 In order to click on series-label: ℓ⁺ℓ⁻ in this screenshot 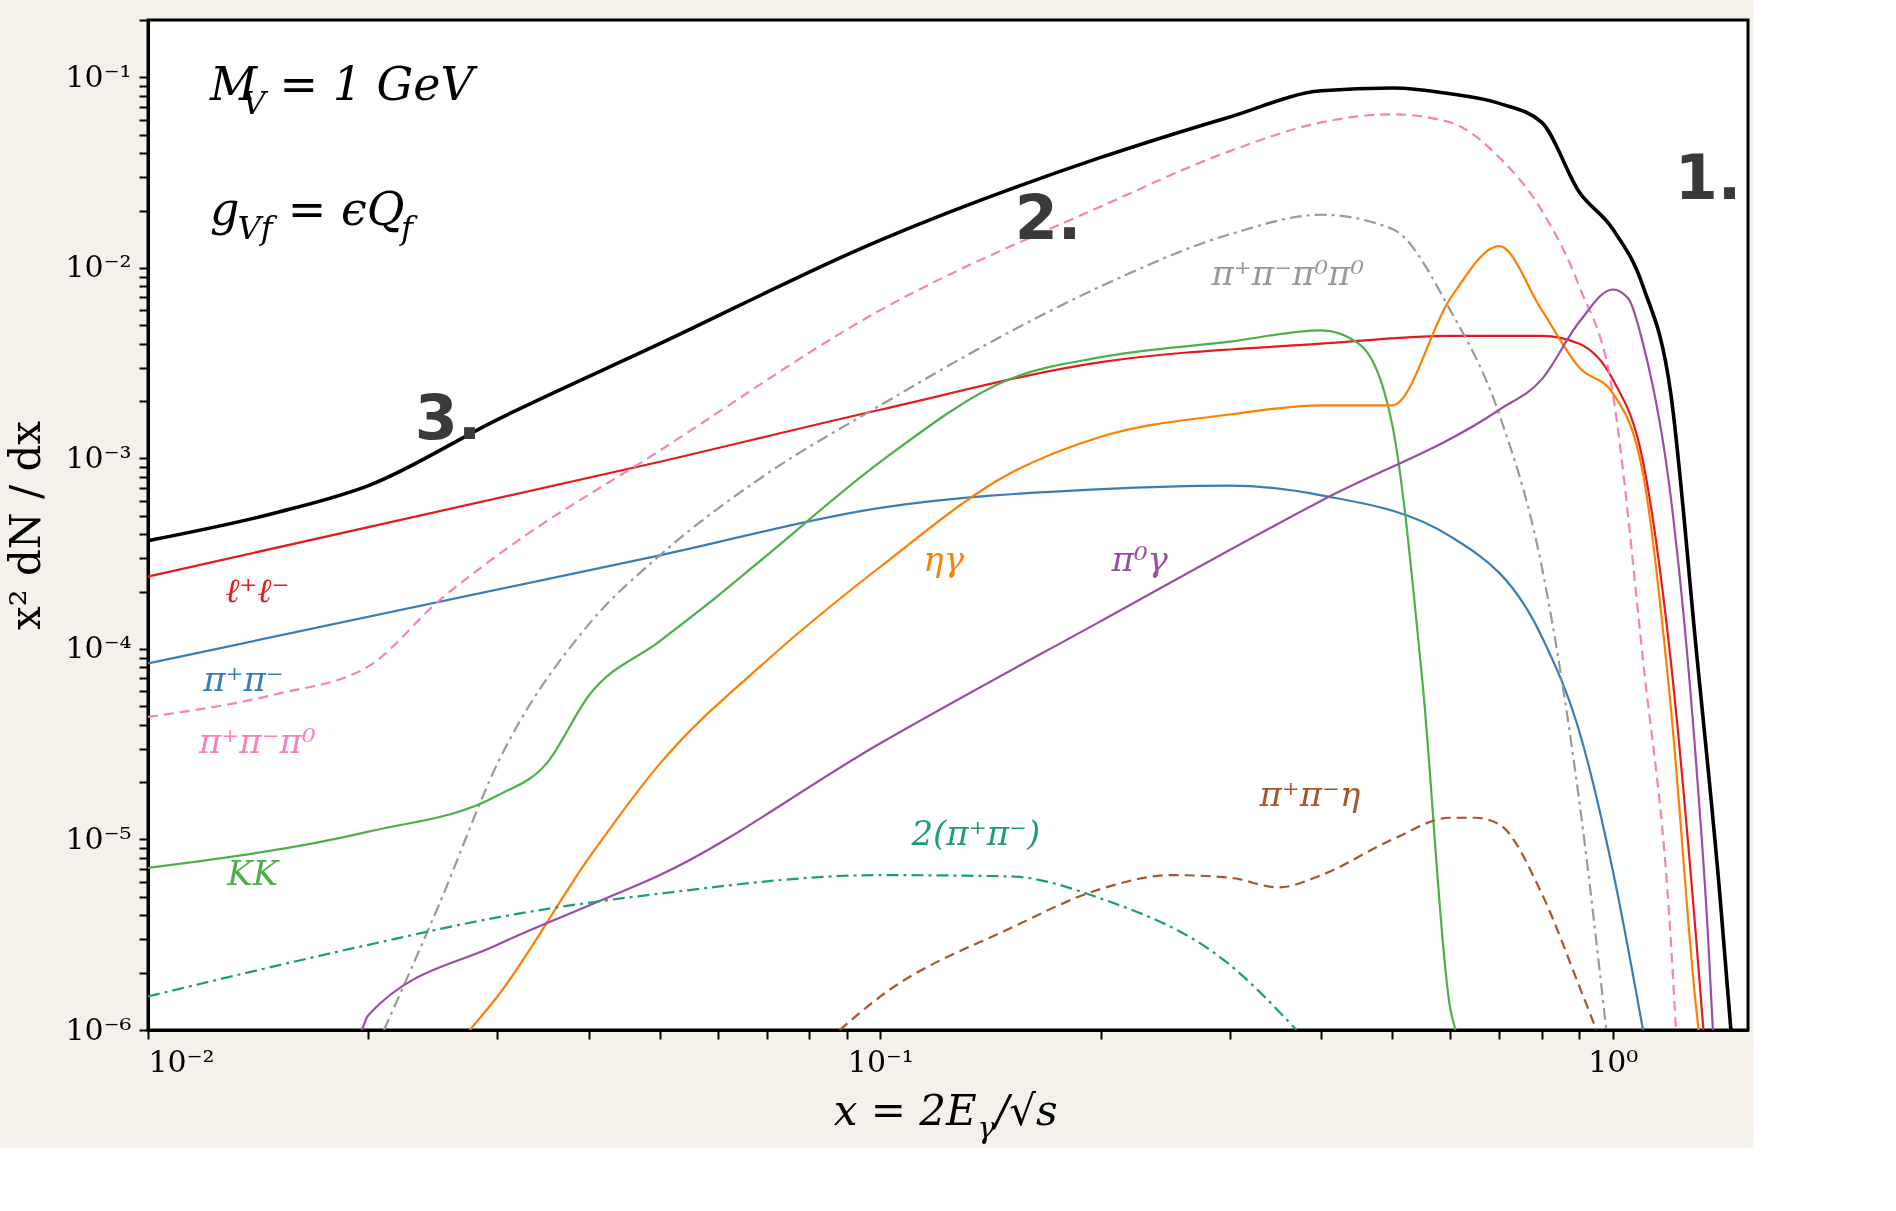, I will do `click(257, 589)`.